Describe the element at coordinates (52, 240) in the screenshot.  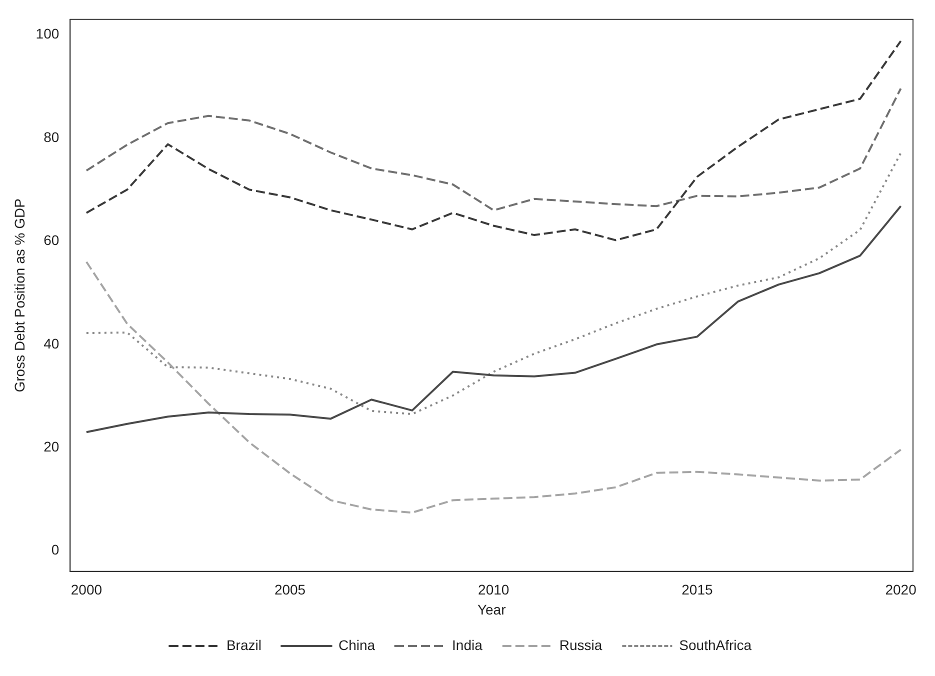
I see `y-tick-label: 60` at that location.